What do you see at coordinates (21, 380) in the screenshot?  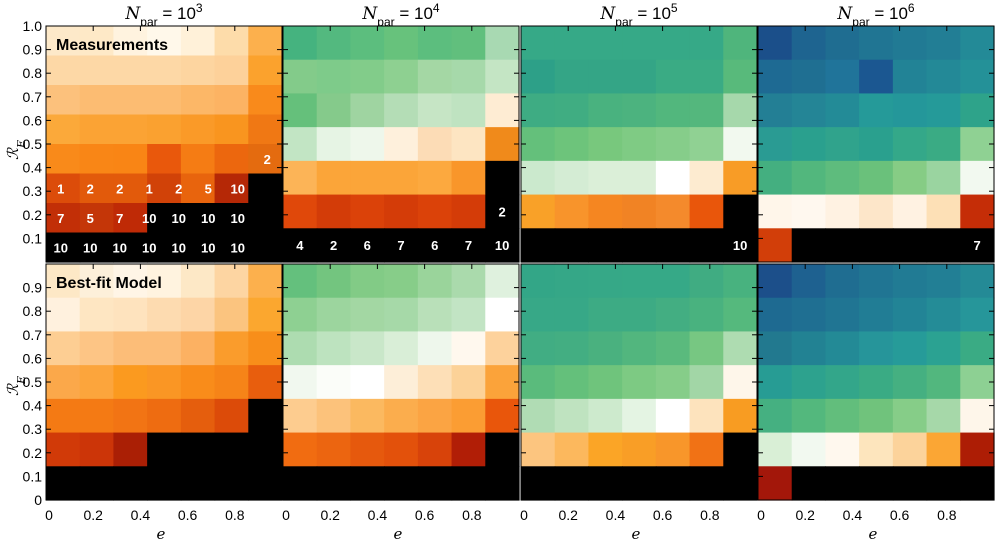 I see `y-axis-label-bottom-subscript: E` at bounding box center [21, 380].